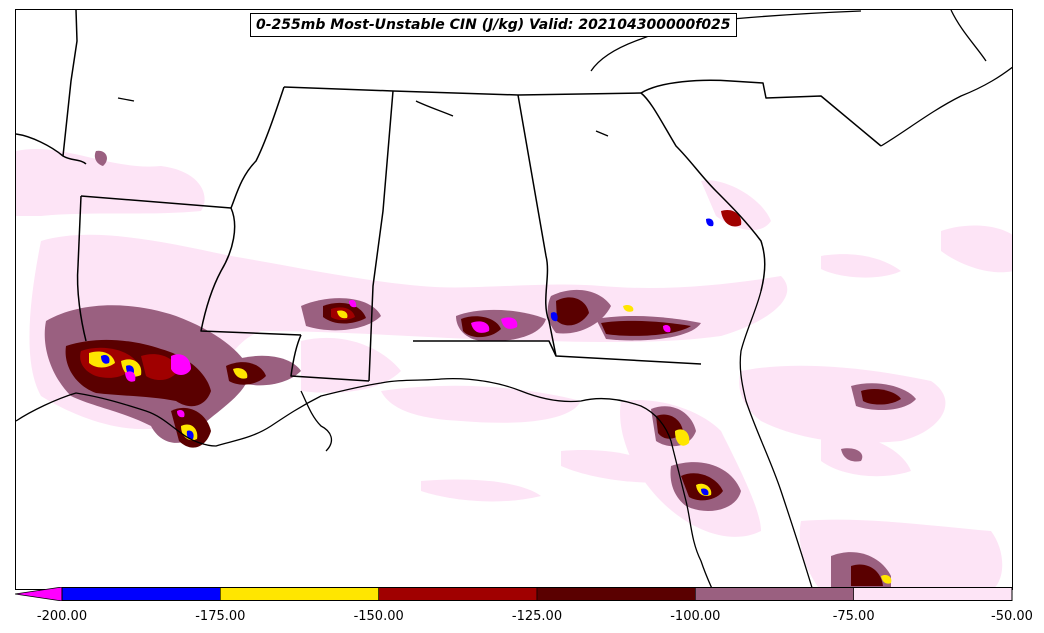 The image size is (1044, 633). I want to click on colorbar-tick-label: -175.00, so click(220, 616).